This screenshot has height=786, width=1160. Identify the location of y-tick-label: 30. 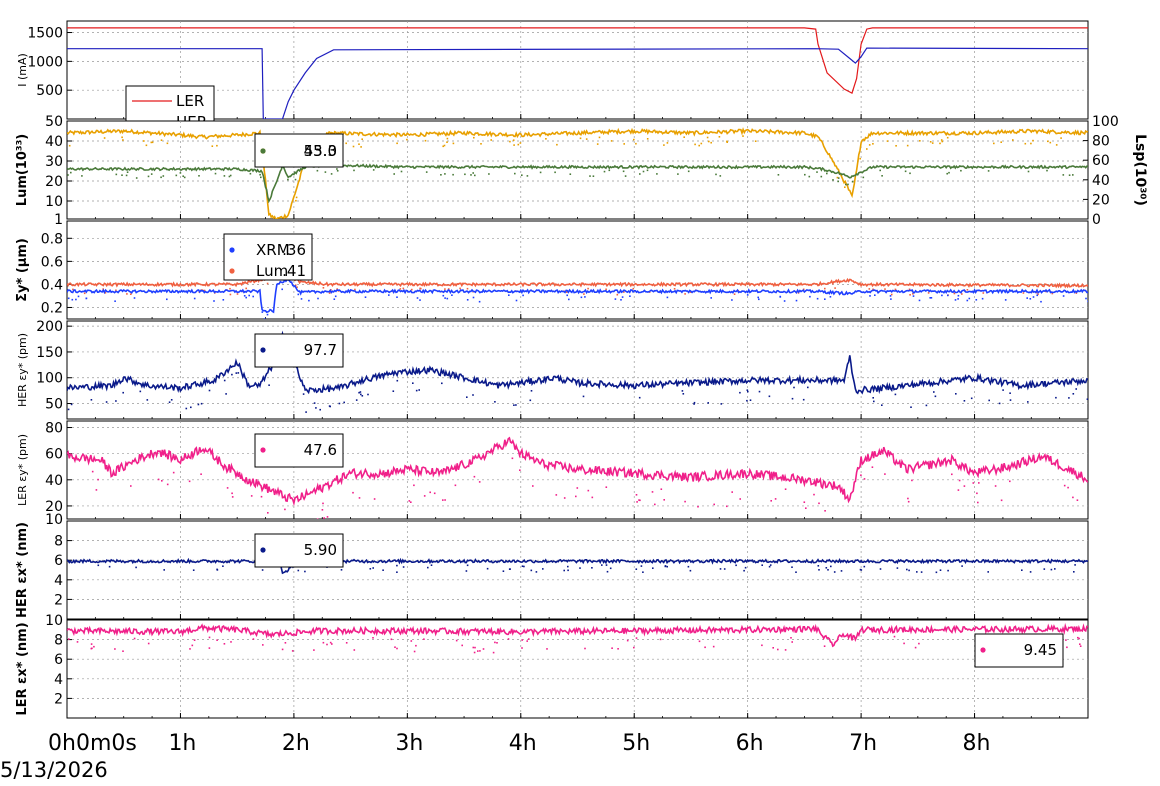
(54, 162).